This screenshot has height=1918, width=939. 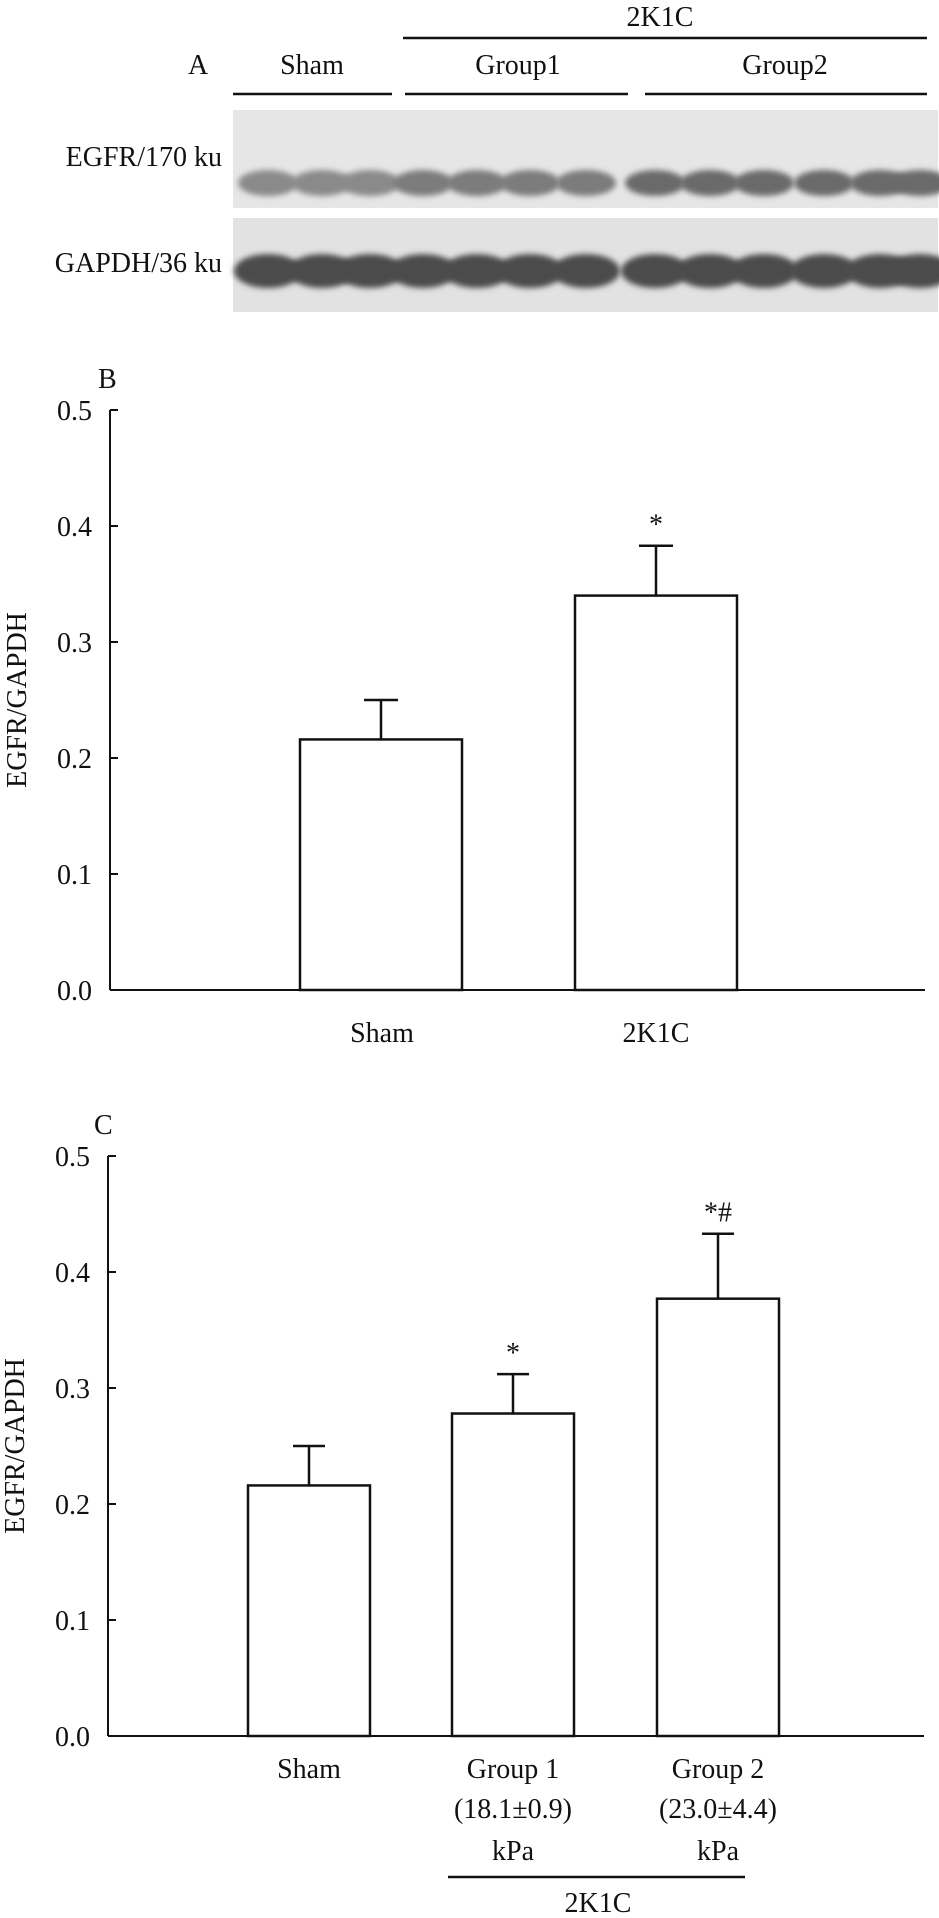 What do you see at coordinates (87, 701) in the screenshot?
I see `panel-b-y-ticks: 0.0 0.1 0.2 0.3 0.4 0.5` at bounding box center [87, 701].